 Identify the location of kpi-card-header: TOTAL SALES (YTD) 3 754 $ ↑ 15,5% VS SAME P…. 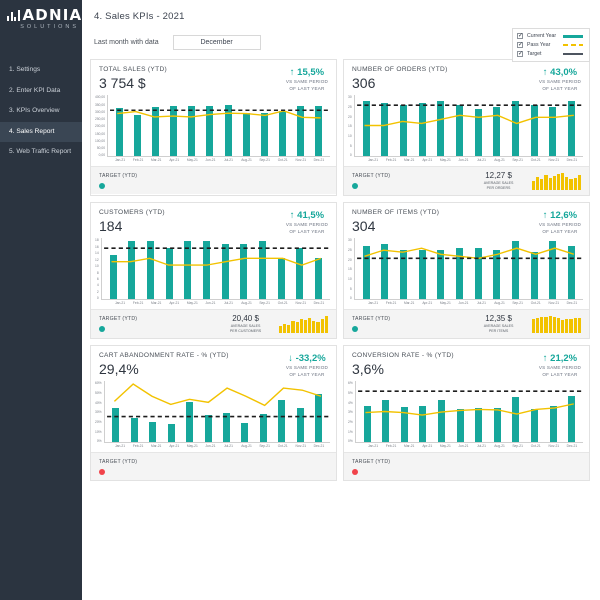
(213, 76).